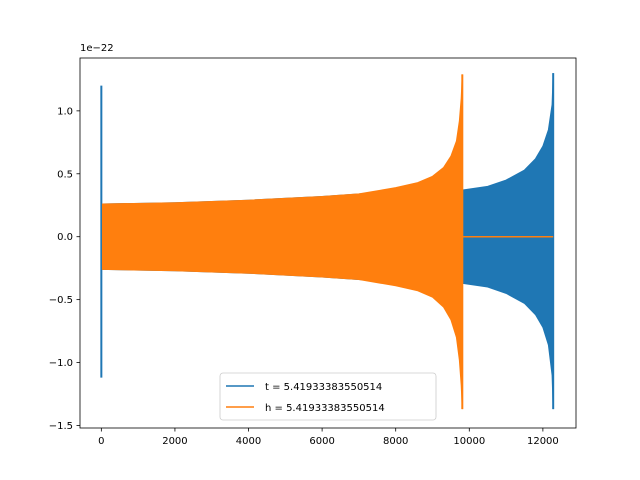 The width and height of the screenshot is (640, 480). I want to click on x-tick-label: 4000, so click(248, 441).